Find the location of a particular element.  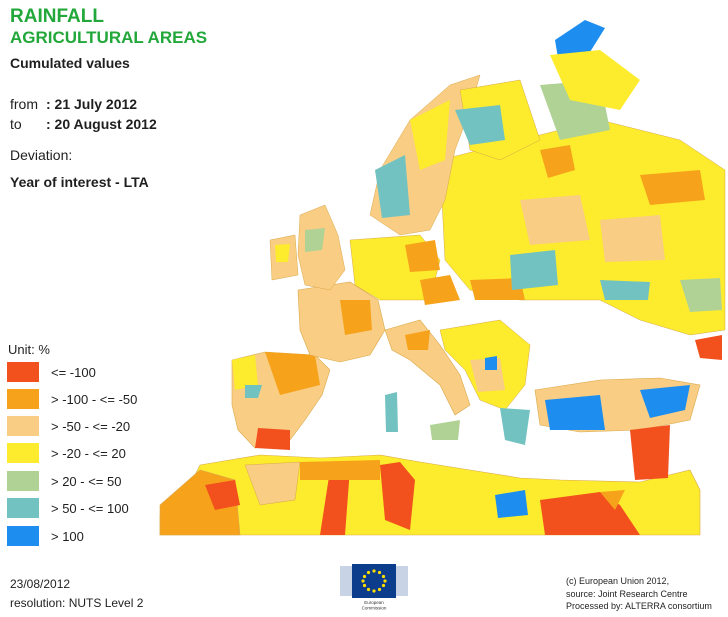

from-value: : 21 July 2012 is located at coordinates (92, 104).